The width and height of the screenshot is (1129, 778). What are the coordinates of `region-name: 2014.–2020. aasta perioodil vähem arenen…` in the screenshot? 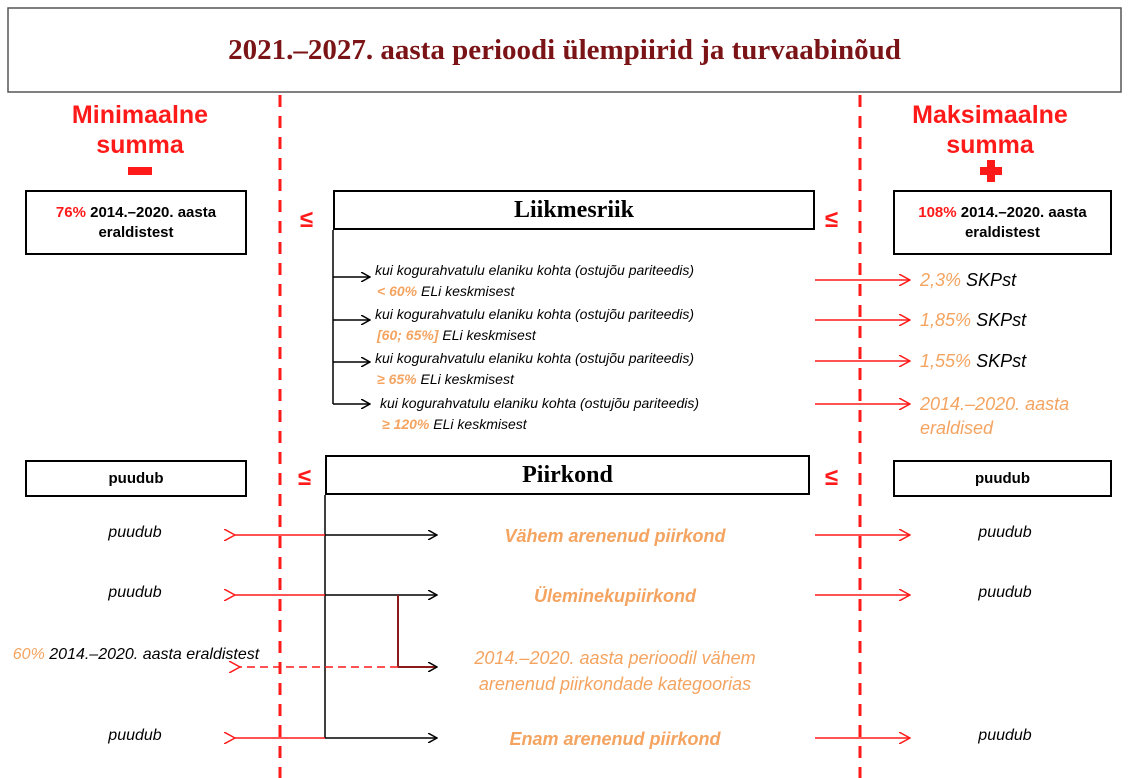 It's located at (615, 671).